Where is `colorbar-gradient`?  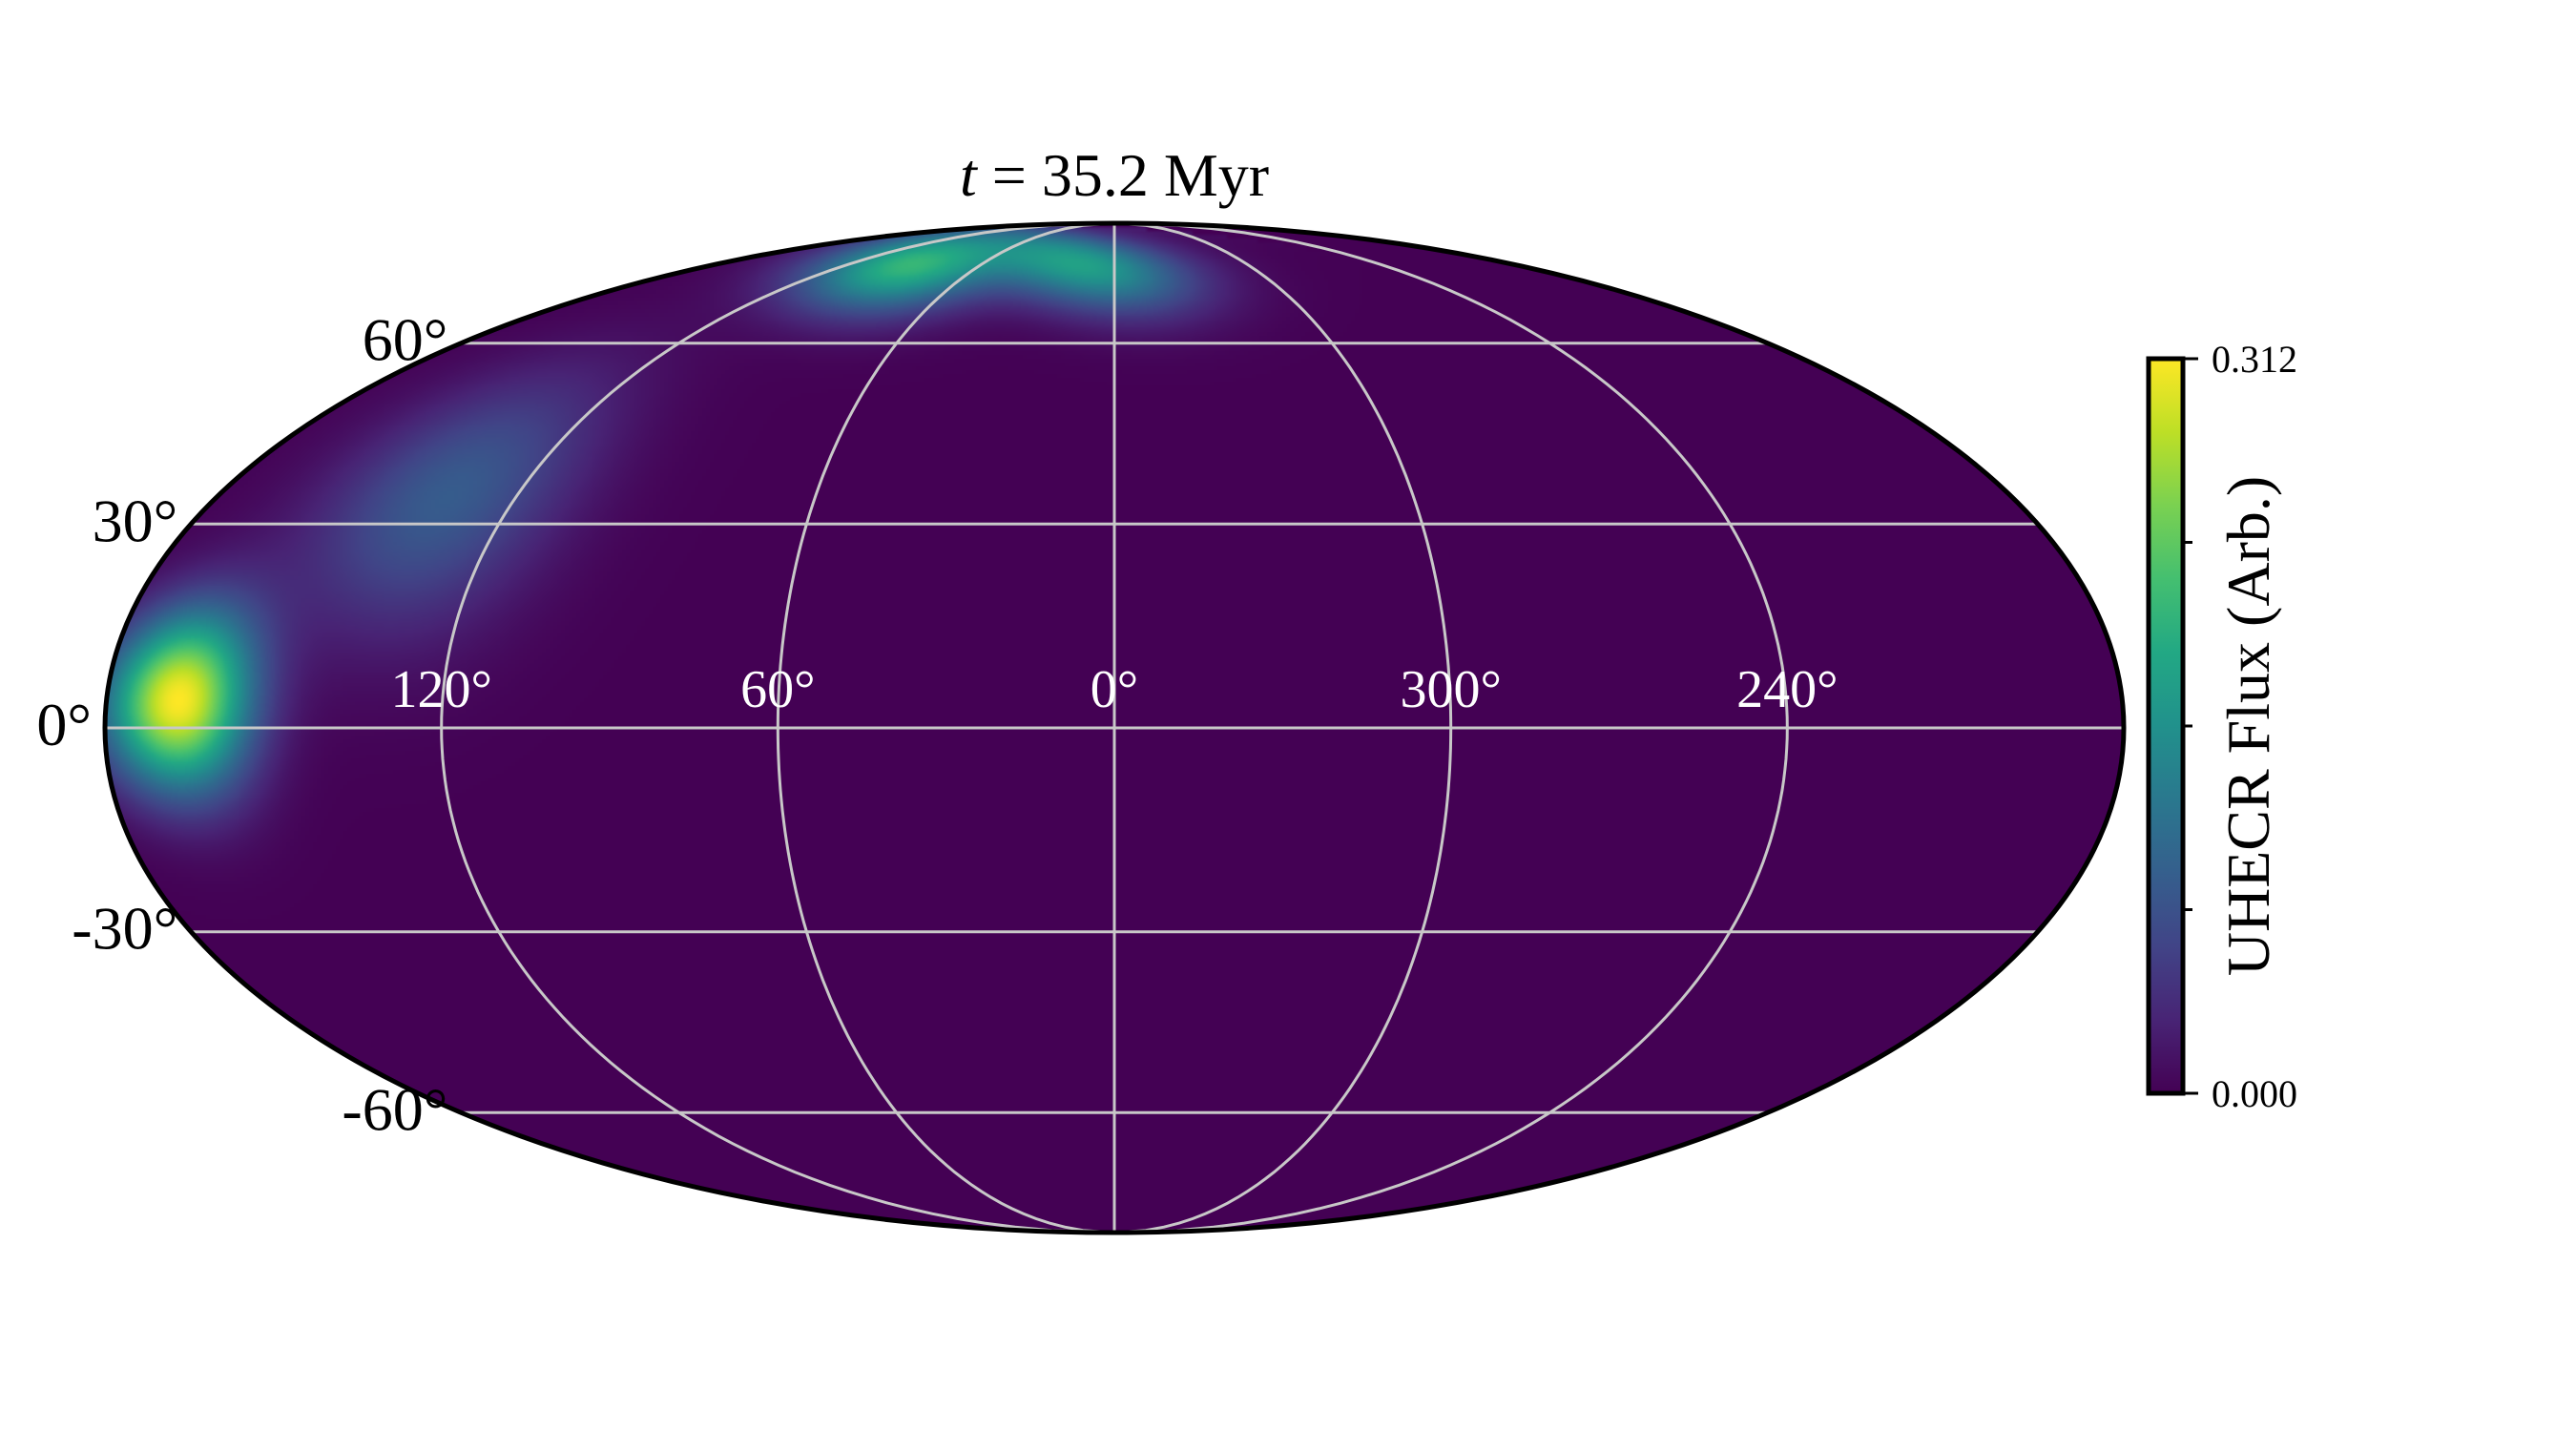
colorbar-gradient is located at coordinates (2166, 726).